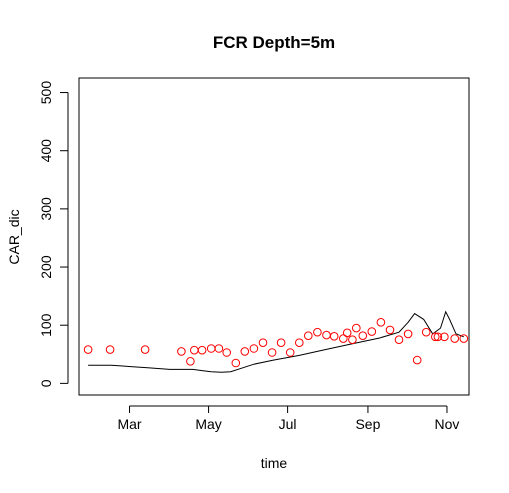 This screenshot has height=493, width=509. I want to click on model-line-series, so click(276, 341).